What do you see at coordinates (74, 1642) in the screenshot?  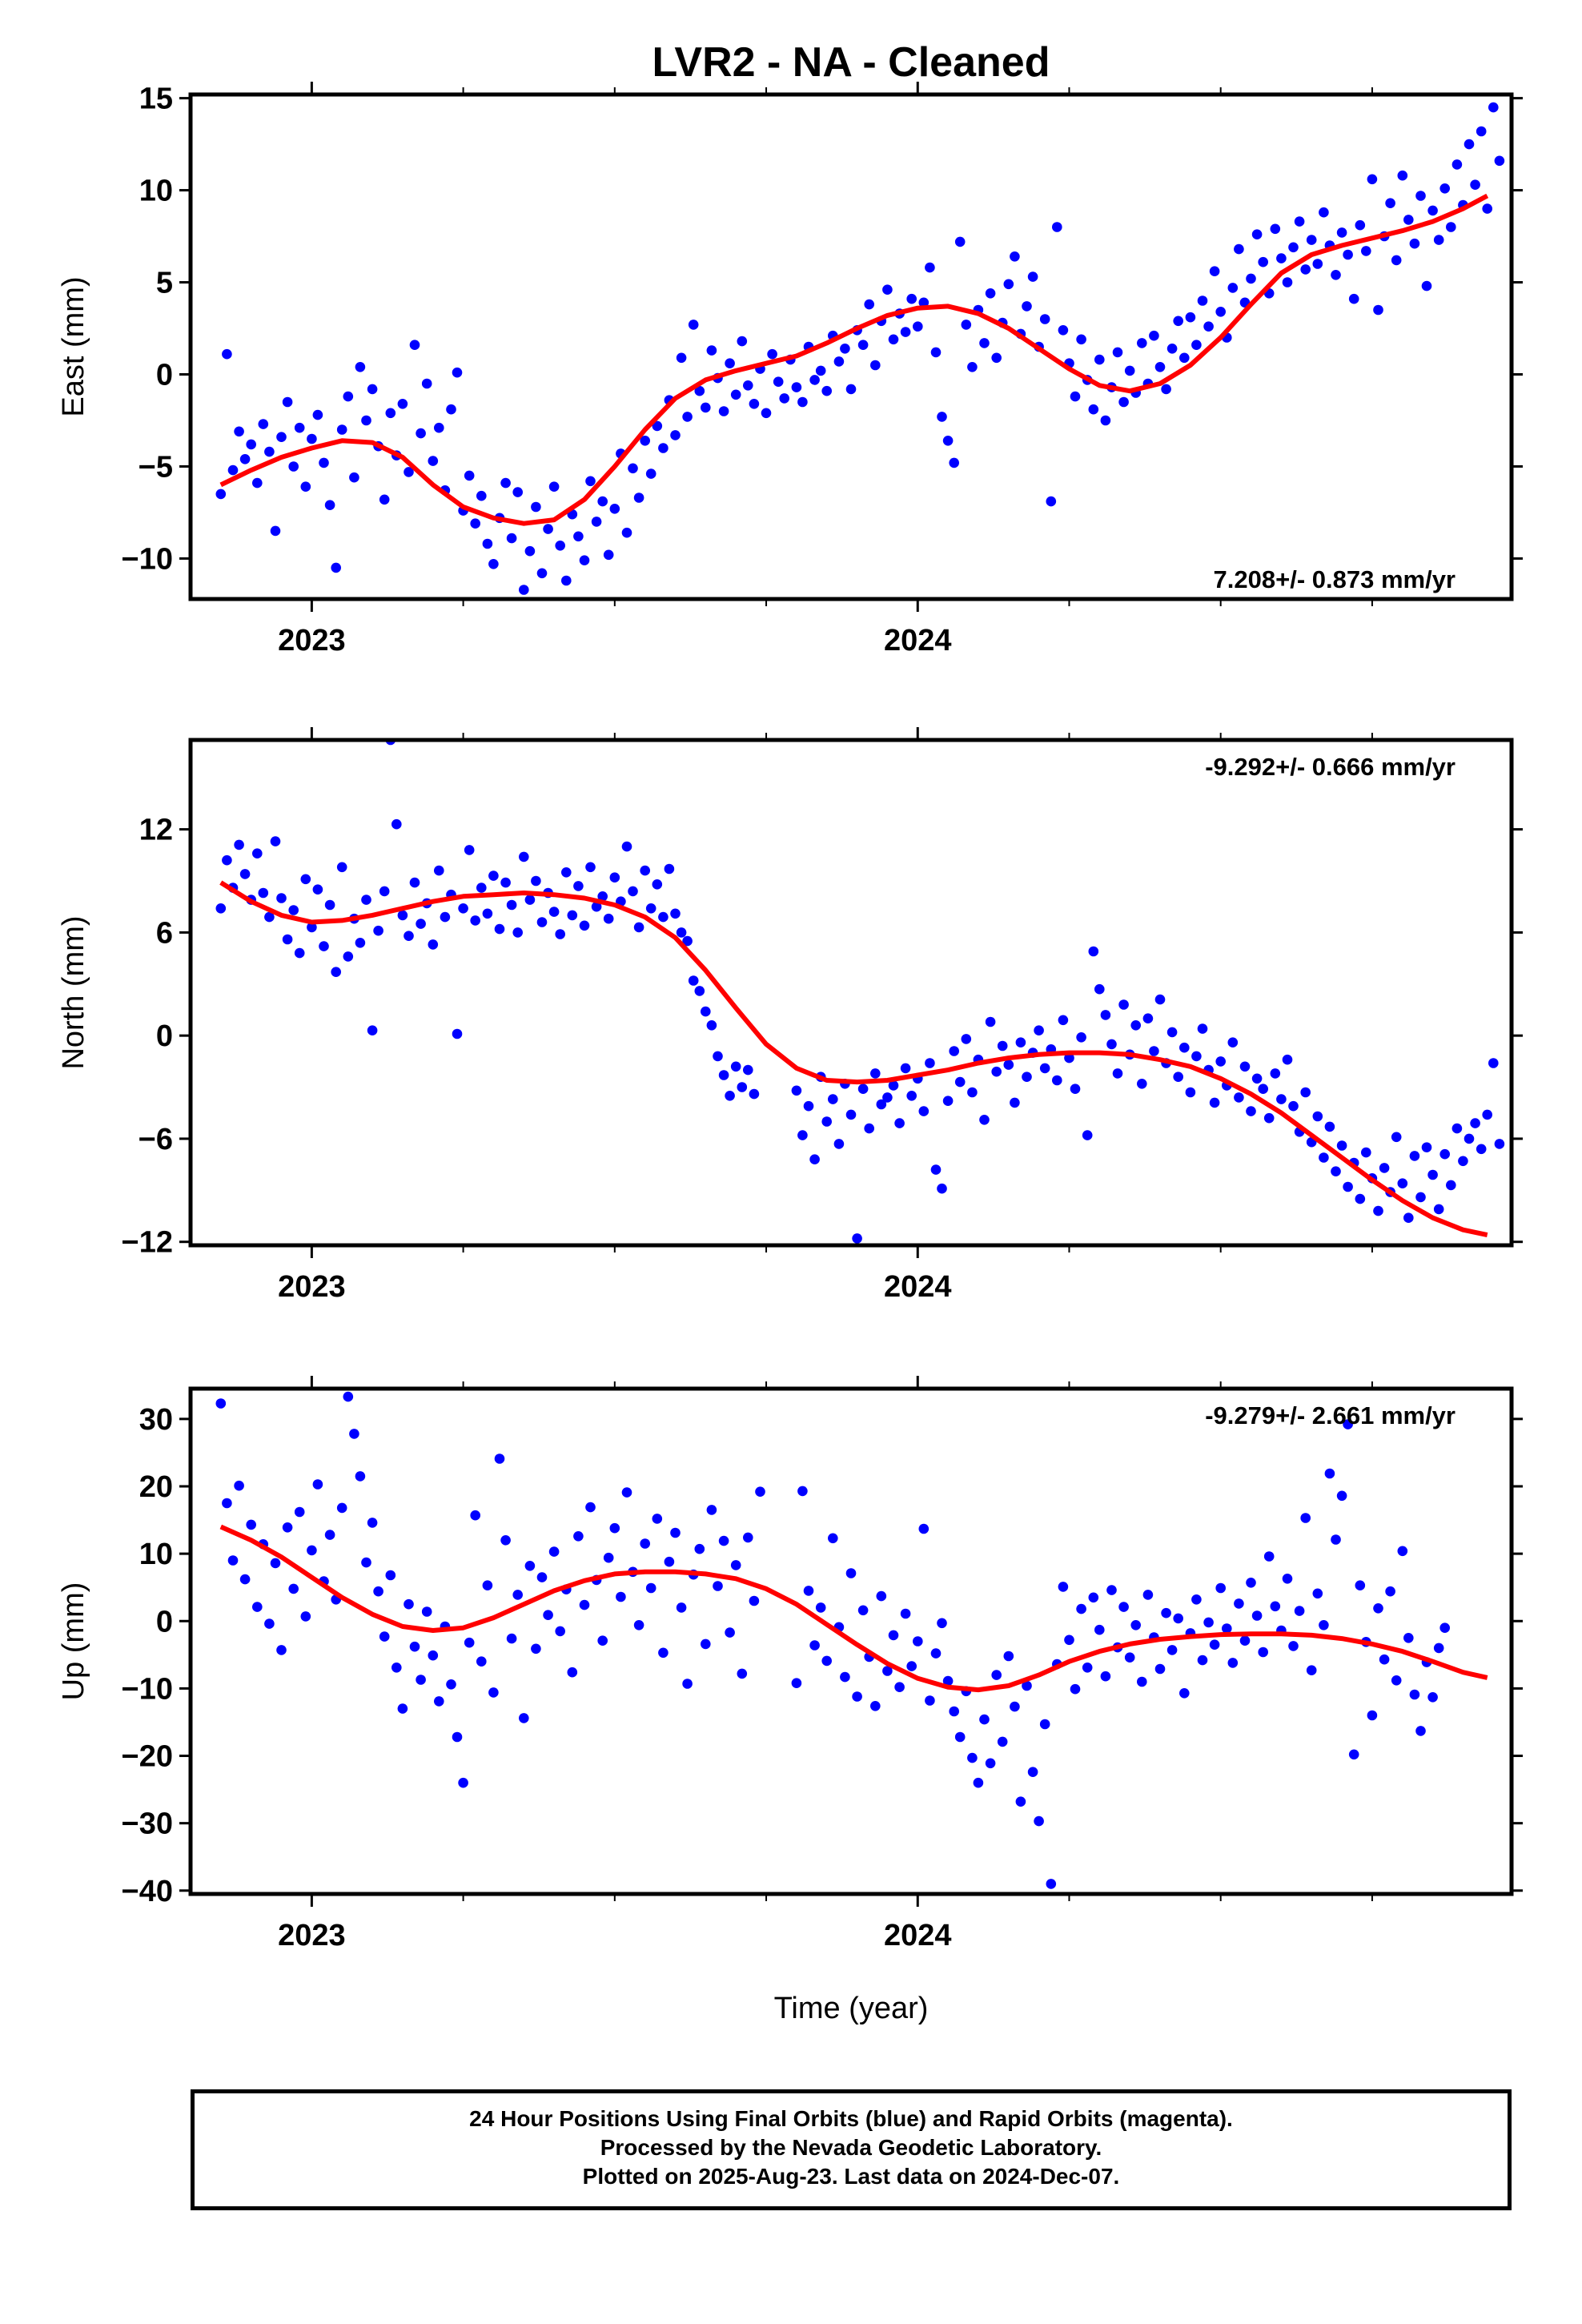 I see `up-y-axis-label: Up (mm)` at bounding box center [74, 1642].